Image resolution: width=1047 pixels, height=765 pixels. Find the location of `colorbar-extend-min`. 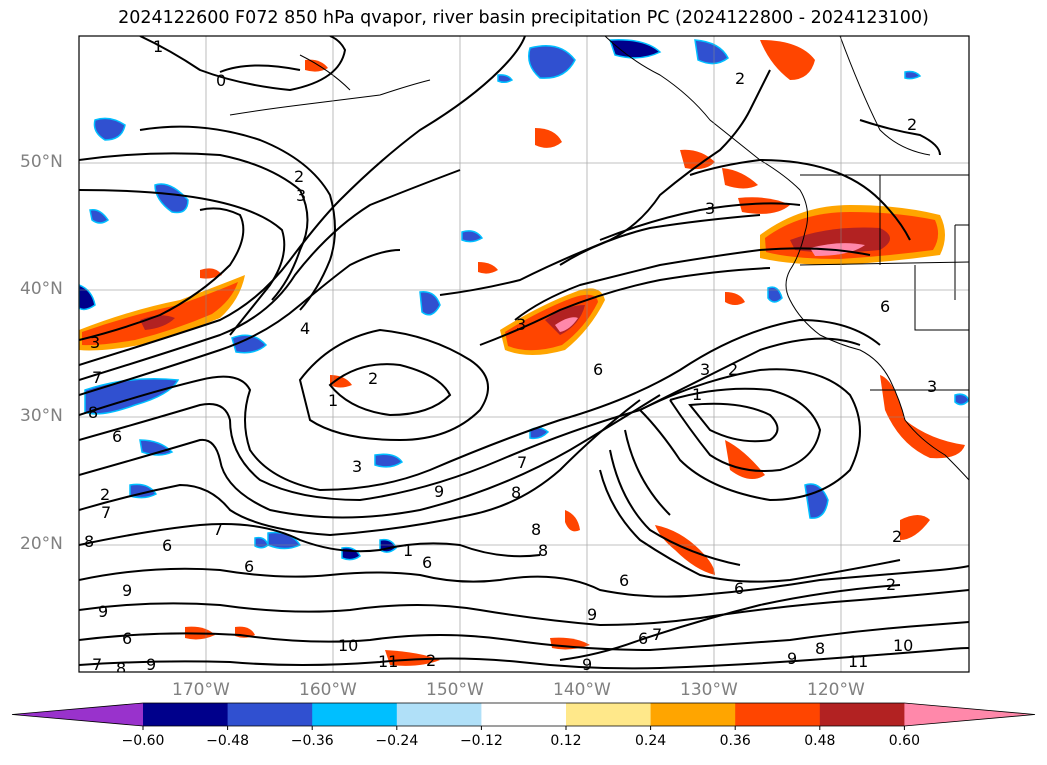

colorbar-extend-min is located at coordinates (77, 714).